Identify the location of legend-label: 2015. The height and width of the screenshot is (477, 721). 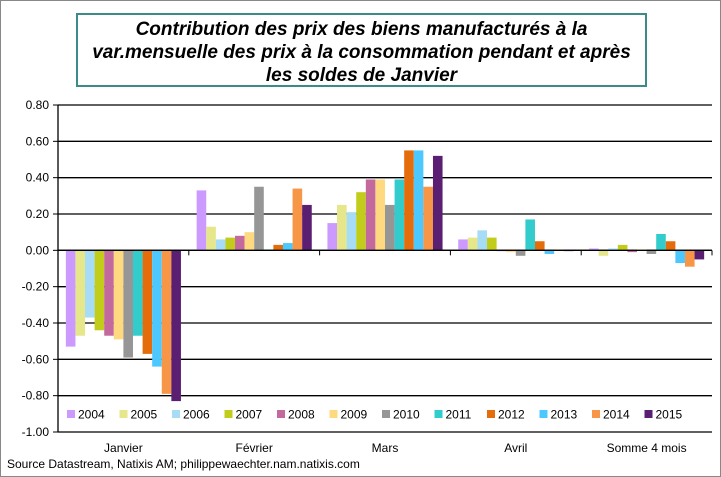
(669, 415).